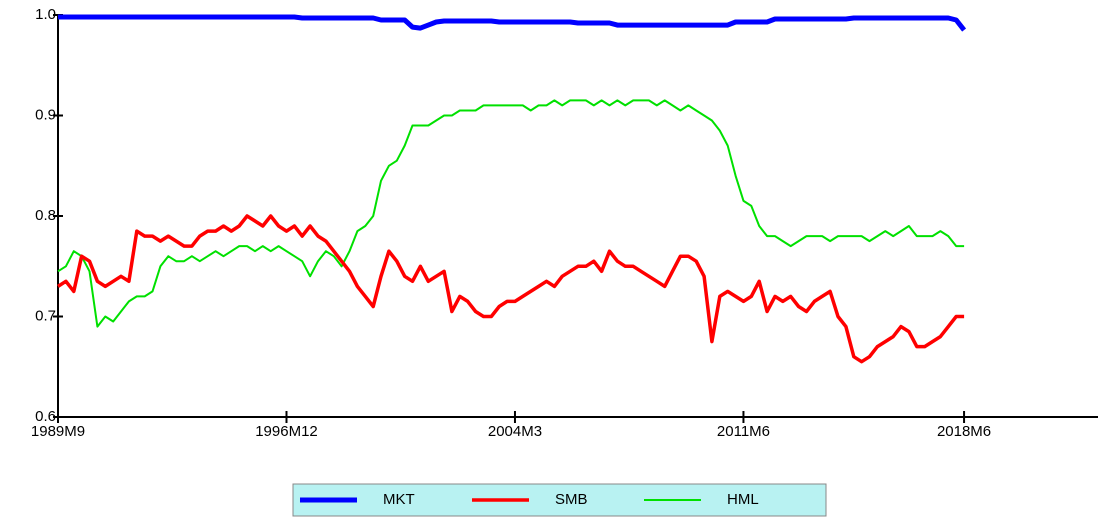  What do you see at coordinates (743, 499) in the screenshot?
I see `legend-label: HML` at bounding box center [743, 499].